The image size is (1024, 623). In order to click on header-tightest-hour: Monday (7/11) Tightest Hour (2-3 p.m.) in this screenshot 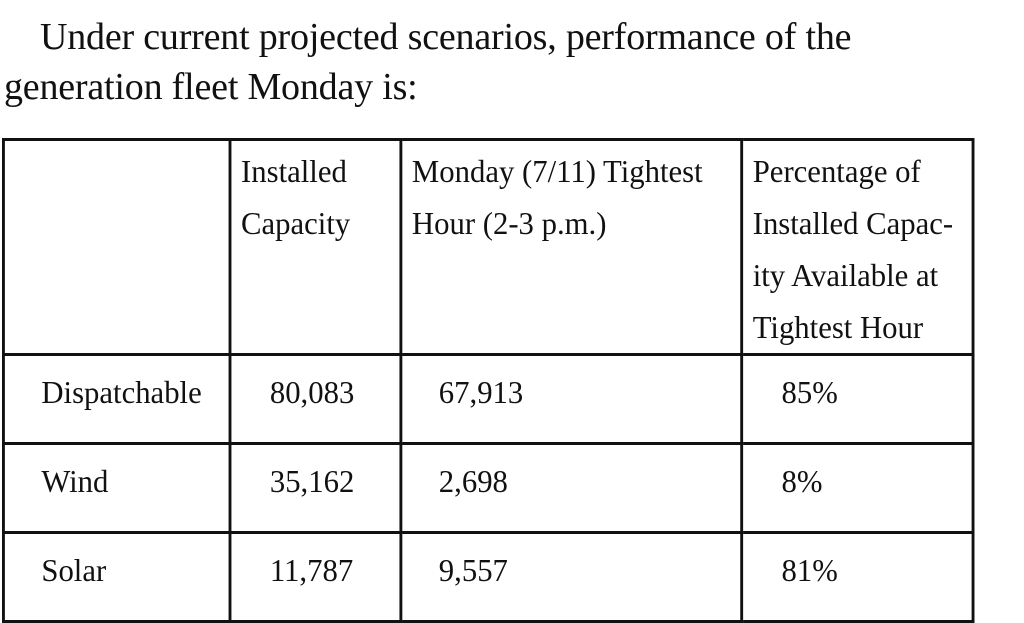, I will do `click(571, 247)`.